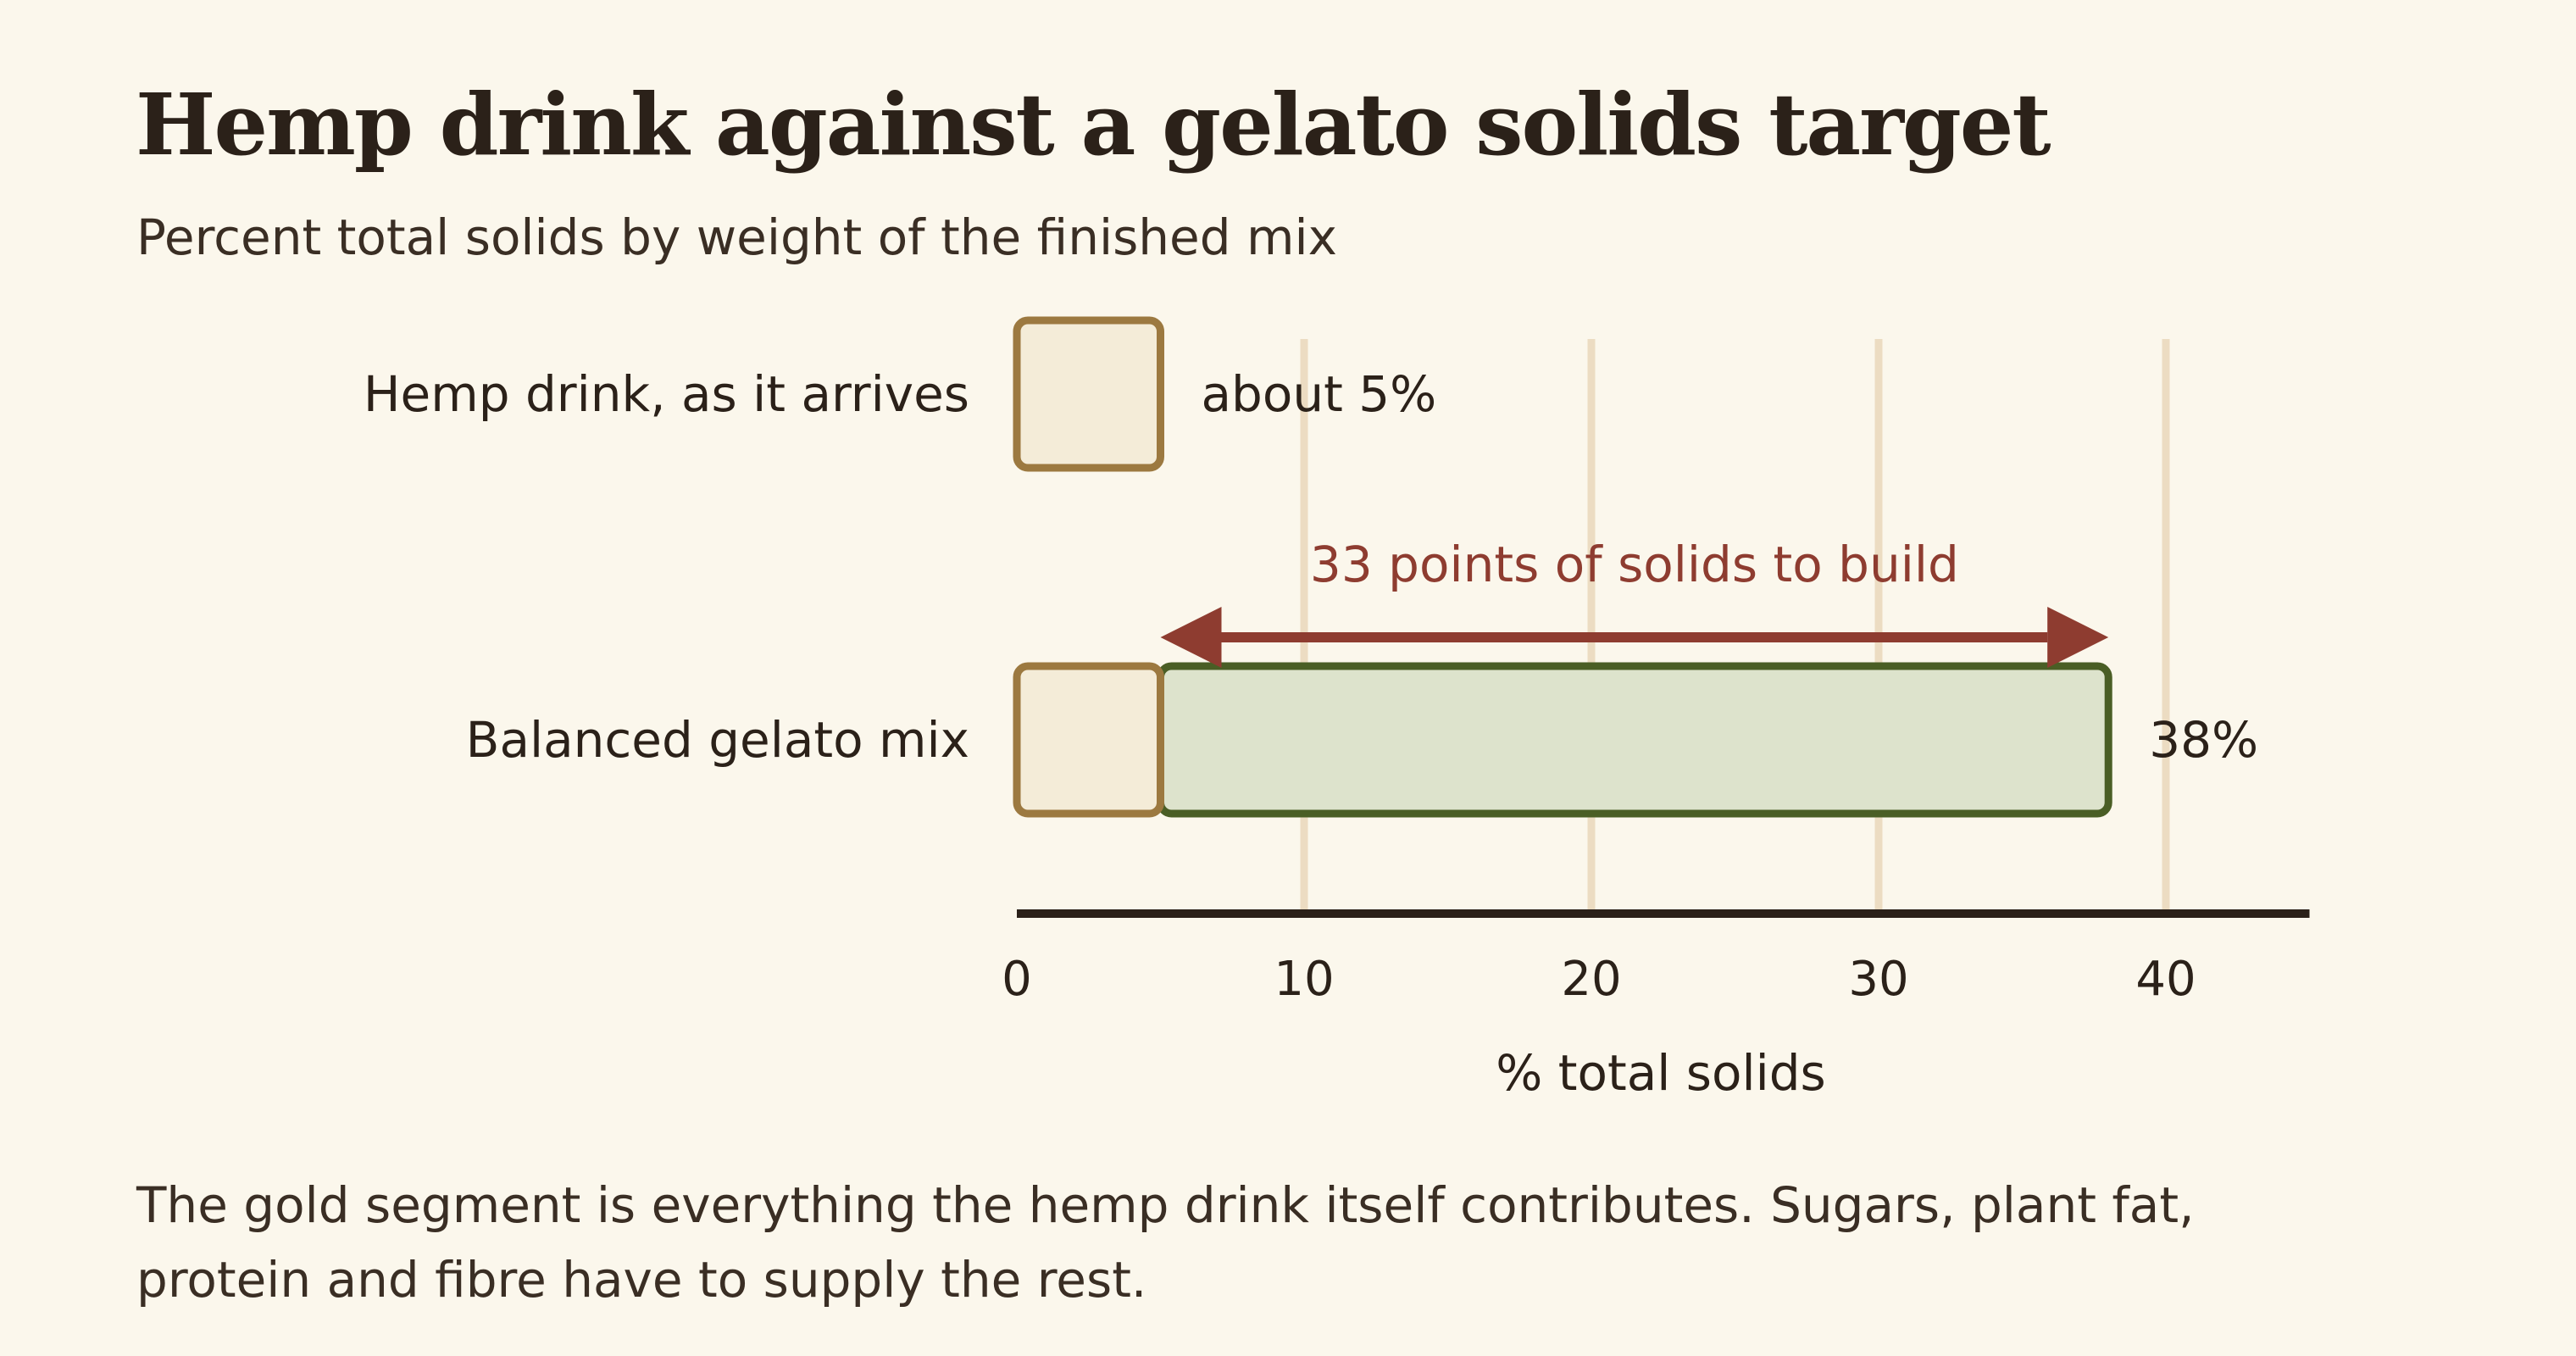  I want to click on gridlines, so click(1735, 626).